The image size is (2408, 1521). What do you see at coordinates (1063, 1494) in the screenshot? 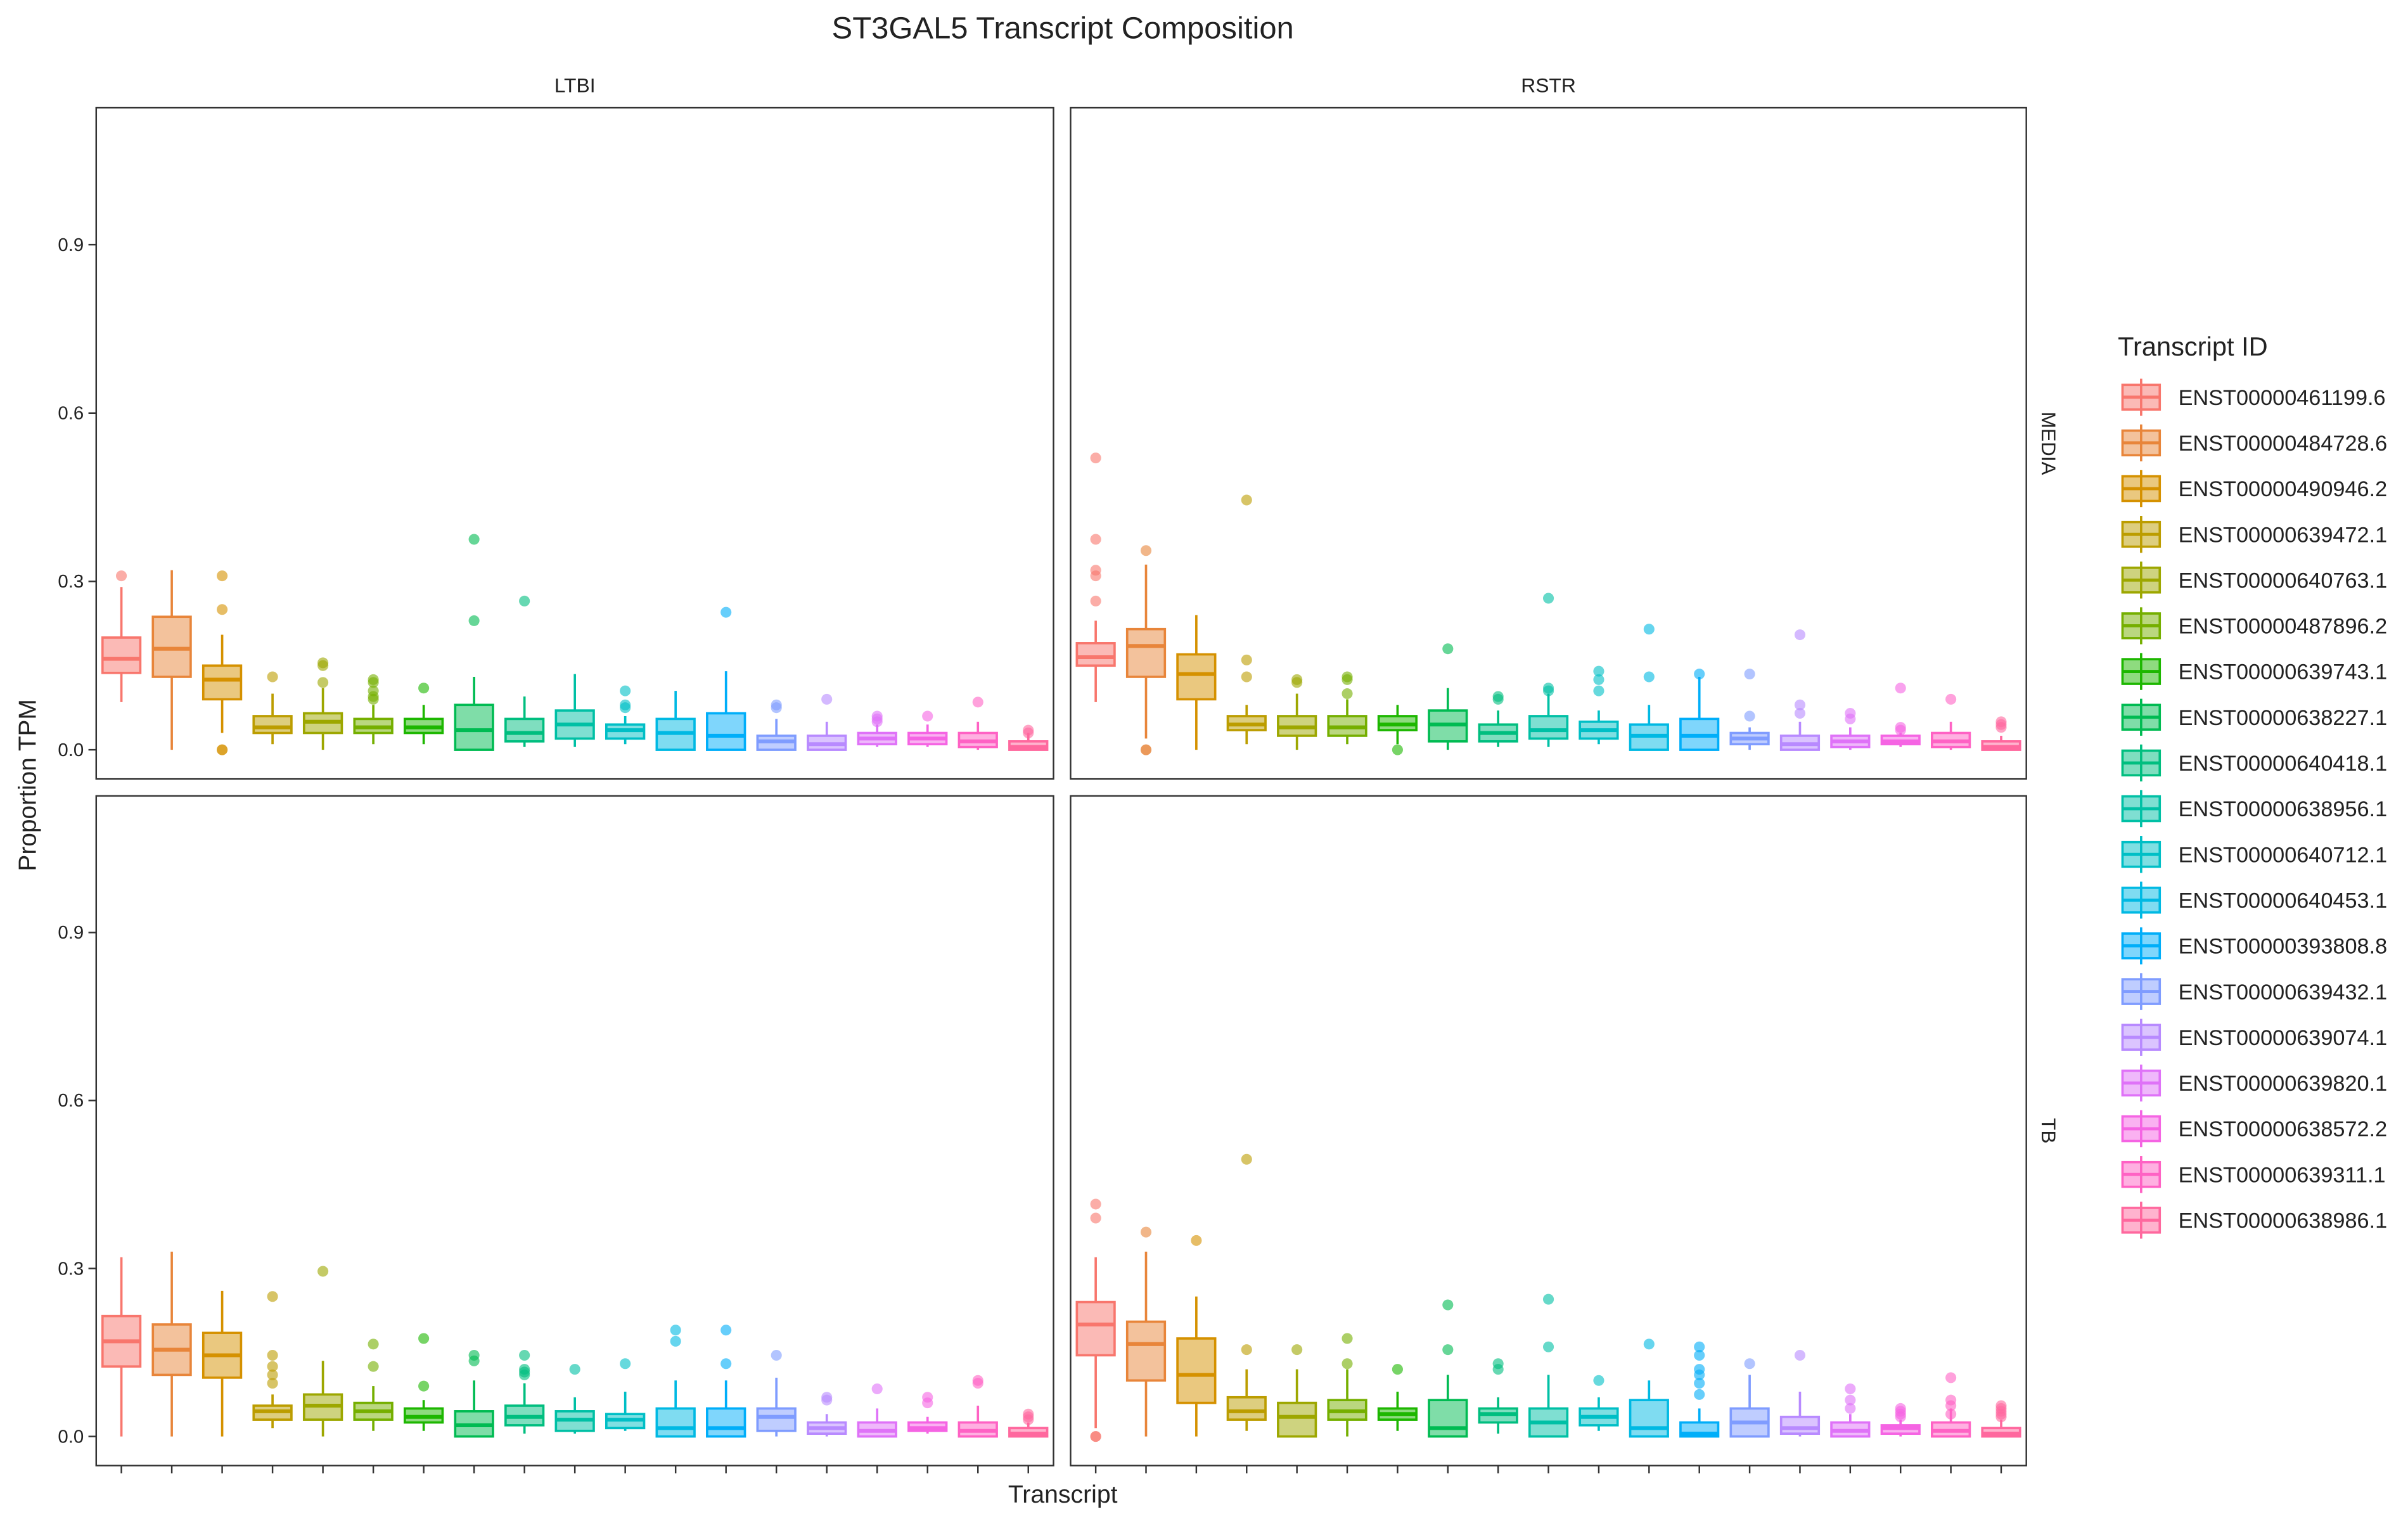
I see `x-axis-title: Transcript` at bounding box center [1063, 1494].